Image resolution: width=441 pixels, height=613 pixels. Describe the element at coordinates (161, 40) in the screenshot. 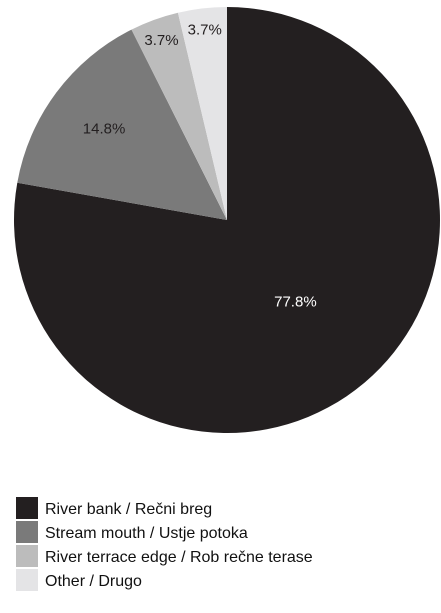

I see `pie-value-label-3: 3.7%` at that location.